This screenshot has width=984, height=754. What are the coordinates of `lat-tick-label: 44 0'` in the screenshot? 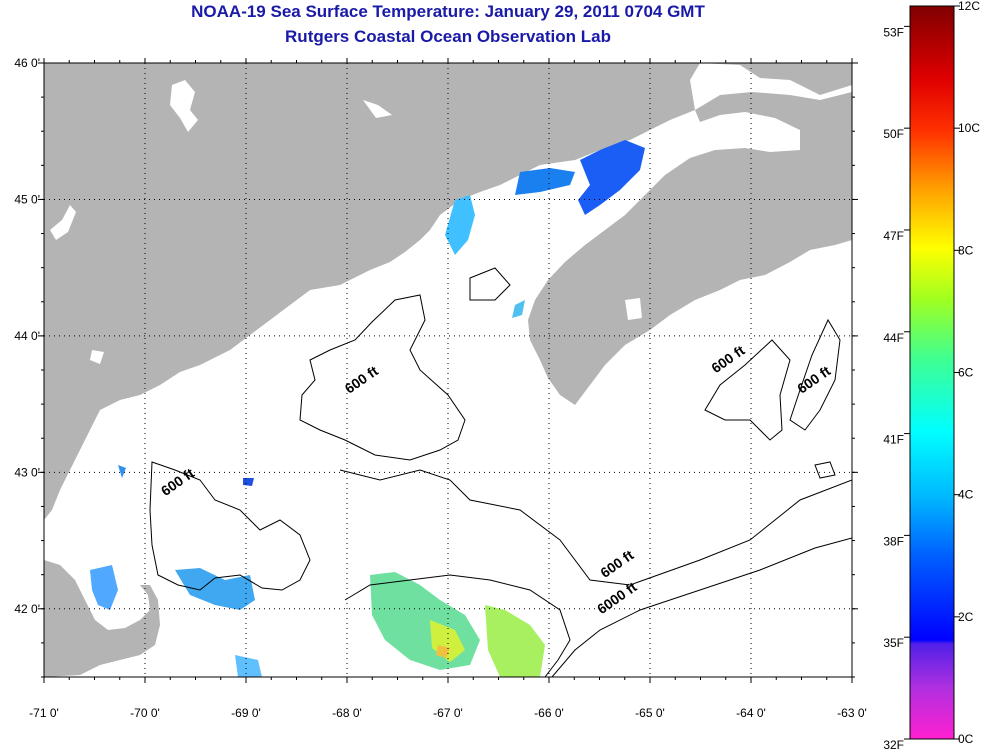 It's located at (27, 336).